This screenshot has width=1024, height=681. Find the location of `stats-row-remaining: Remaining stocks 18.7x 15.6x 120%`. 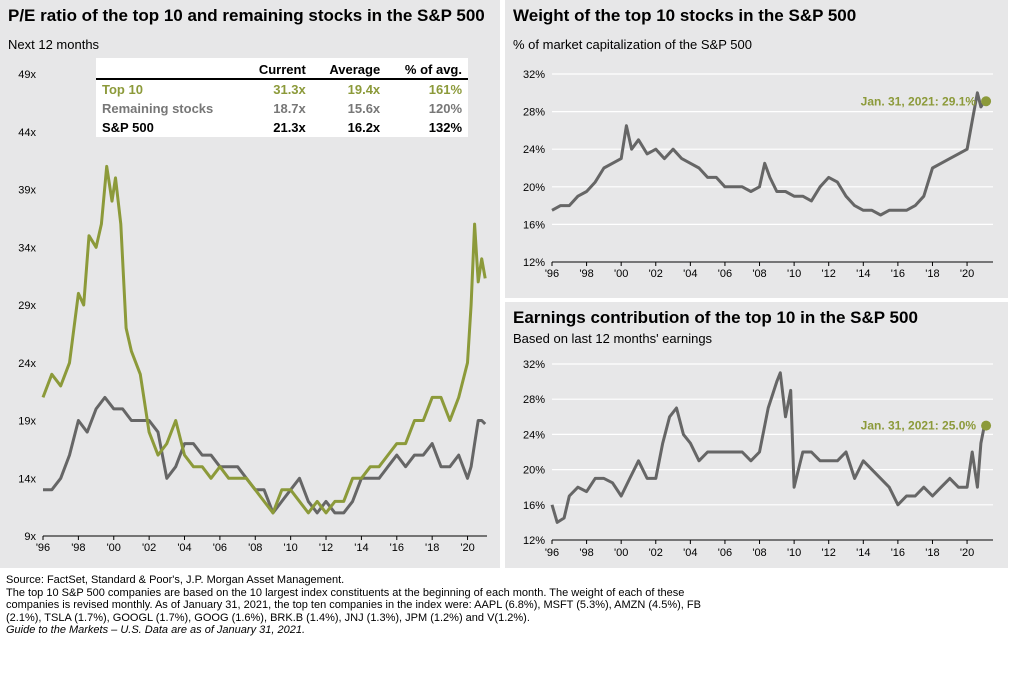

stats-row-remaining: Remaining stocks 18.7x 15.6x 120% is located at coordinates (282, 108).